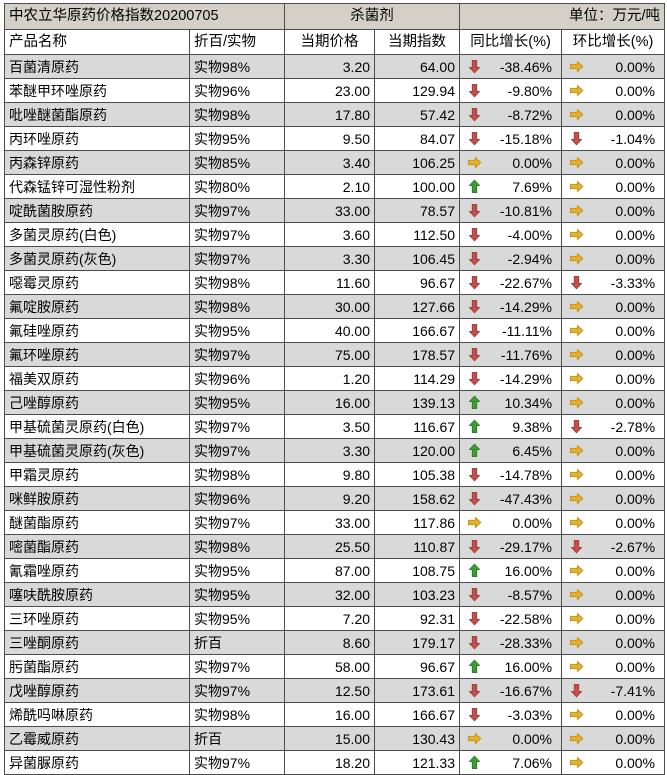  What do you see at coordinates (335, 162) in the screenshot?
I see `table-row: 丙森锌原药 实物85% 3.40 106.25 0.00% 0.00%` at bounding box center [335, 162].